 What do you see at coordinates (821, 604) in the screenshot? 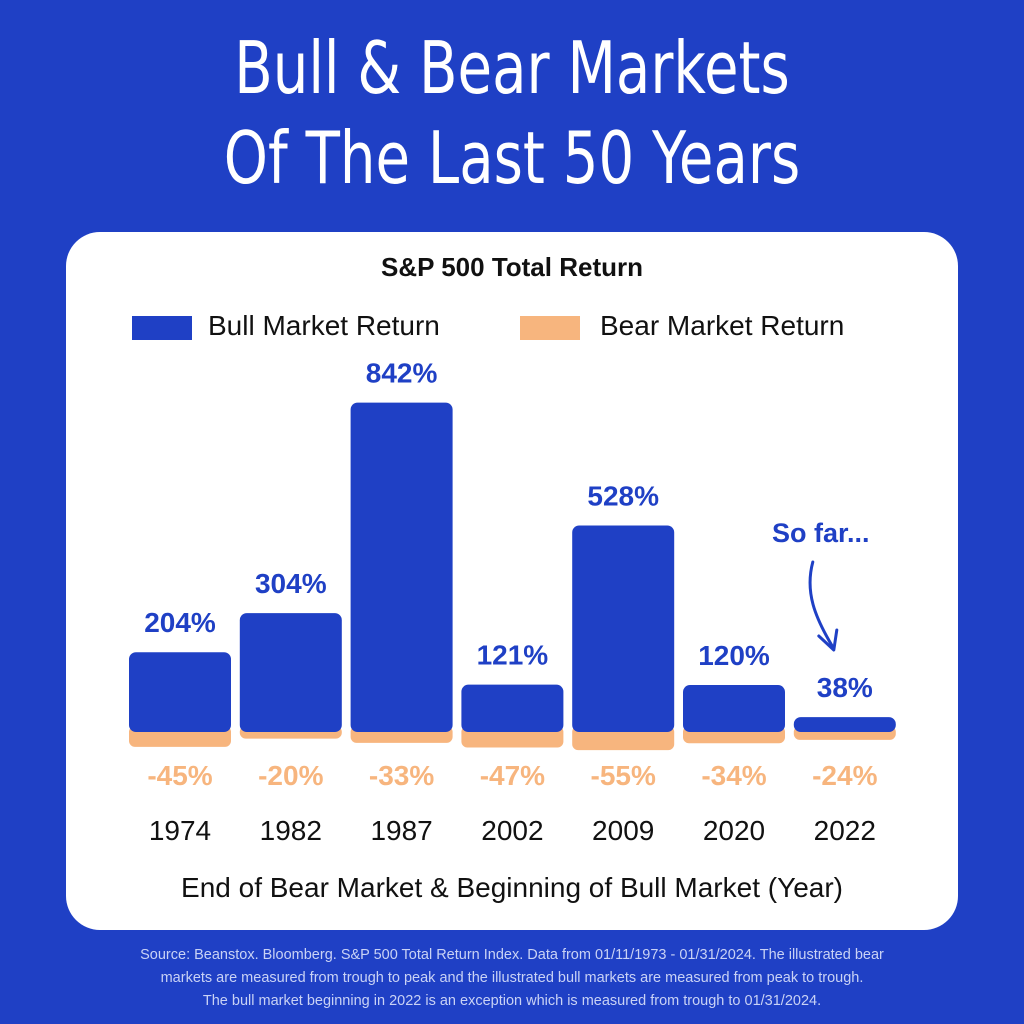
I see `annotation-arrow` at bounding box center [821, 604].